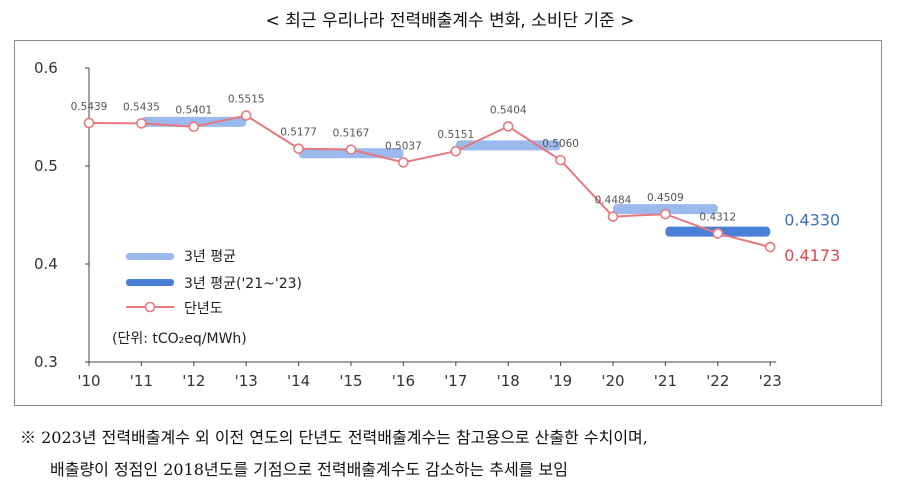  I want to click on x-tick-label: '21, so click(665, 381).